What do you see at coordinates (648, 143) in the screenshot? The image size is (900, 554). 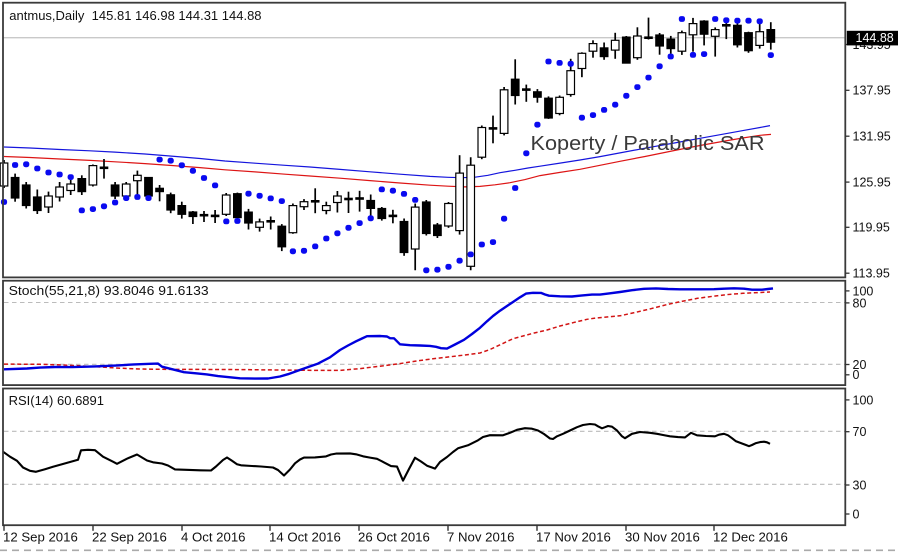 I see `svg-text: Koperty / Parabolic SAR` at bounding box center [648, 143].